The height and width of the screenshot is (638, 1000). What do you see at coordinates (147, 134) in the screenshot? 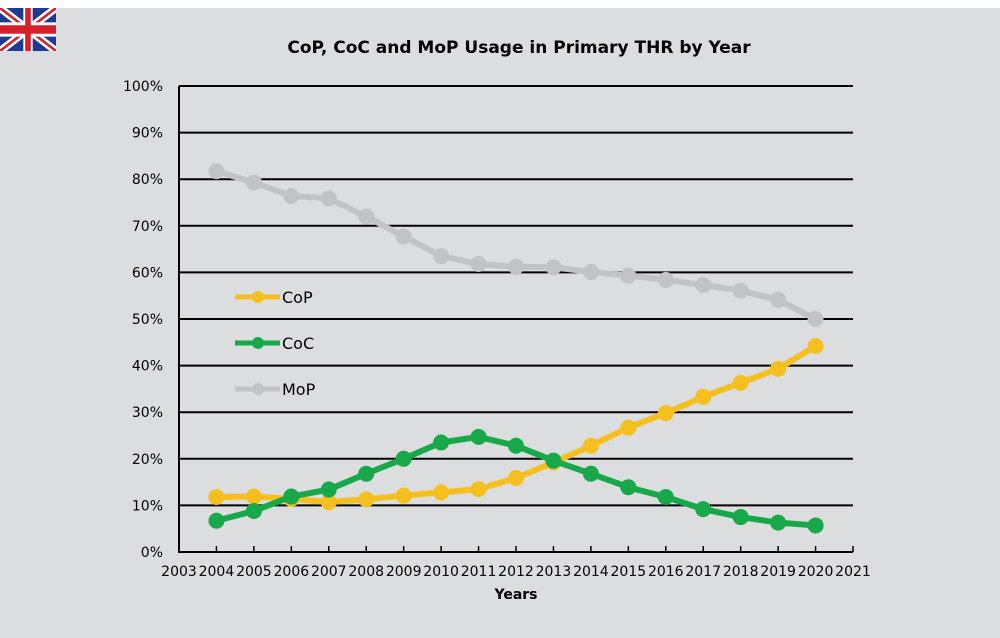
I see `y-tick-label: 90%` at bounding box center [147, 134].